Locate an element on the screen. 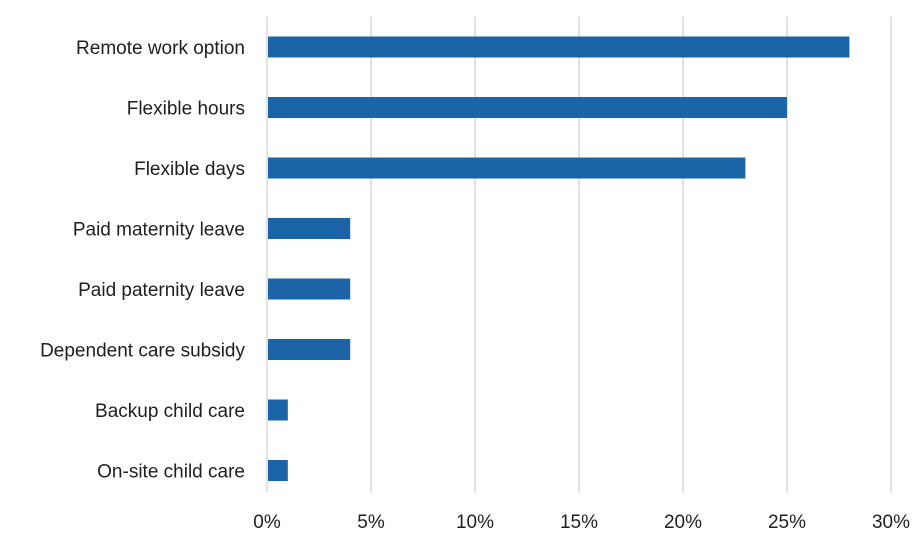 The image size is (914, 542). x-tick-label: 5% is located at coordinates (371, 522).